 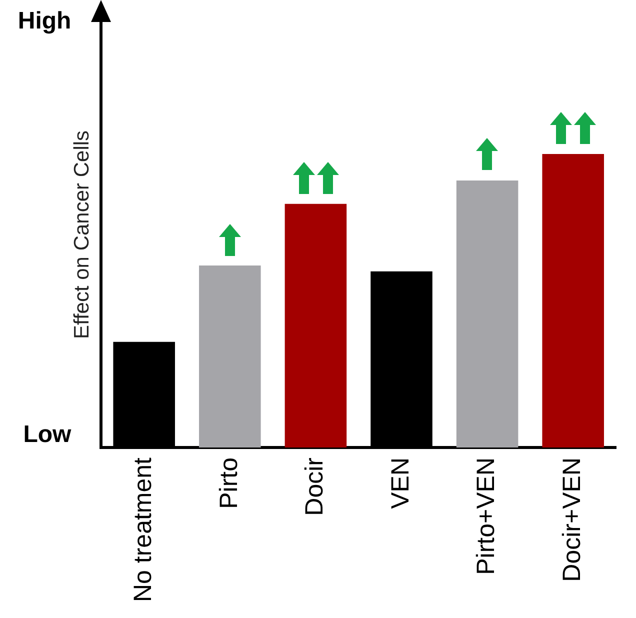 What do you see at coordinates (486, 516) in the screenshot?
I see `x-tick-label: Pirto+VEN` at bounding box center [486, 516].